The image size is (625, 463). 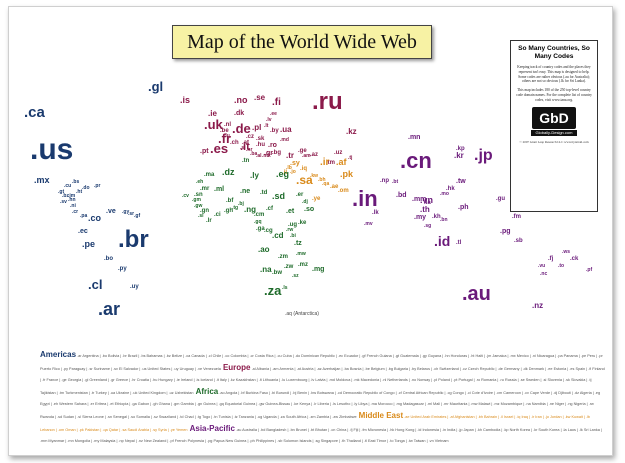 What do you see at coordinates (207, 391) in the screenshot?
I see `legend-heading-africa: Africa` at bounding box center [207, 391].